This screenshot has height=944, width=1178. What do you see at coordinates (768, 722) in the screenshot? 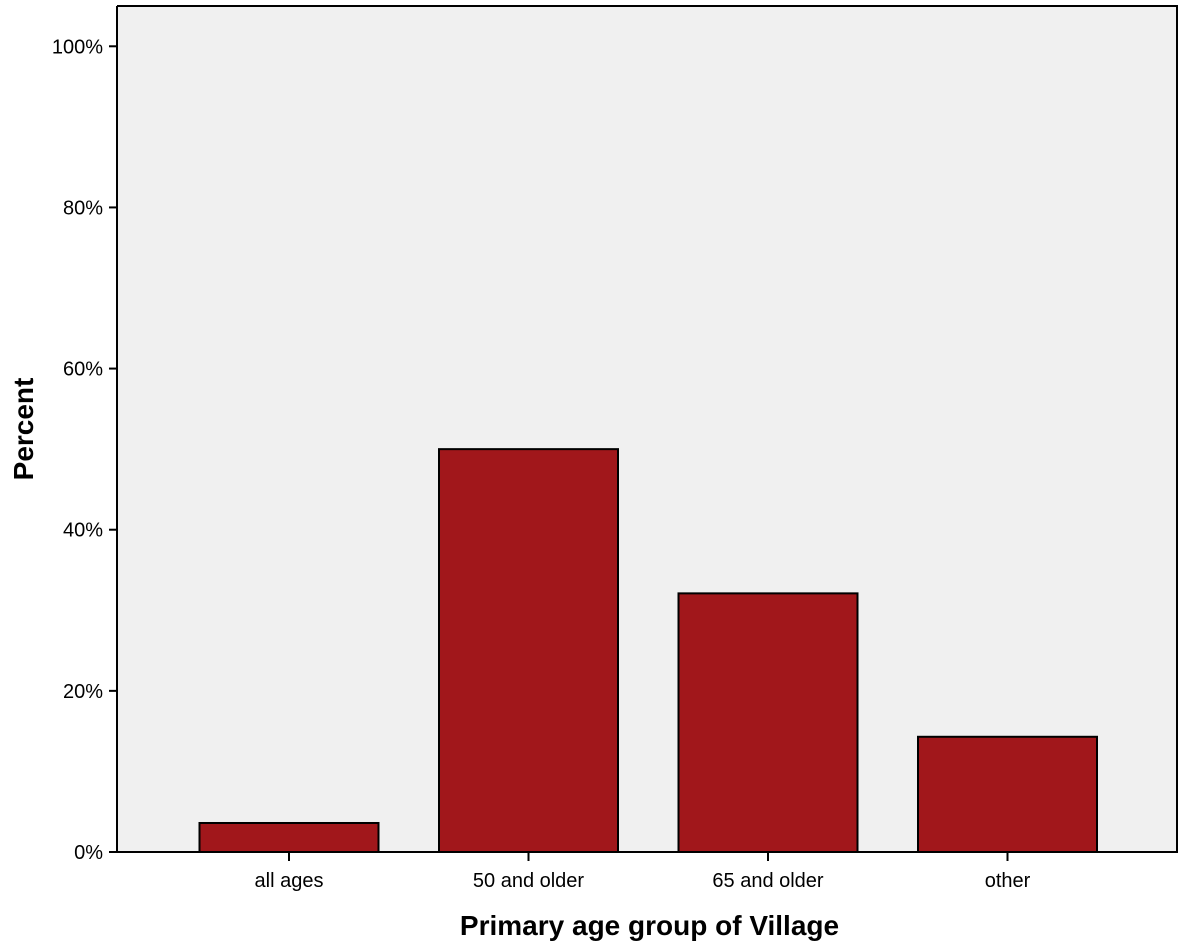
I see `bar-65-and-older` at bounding box center [768, 722].